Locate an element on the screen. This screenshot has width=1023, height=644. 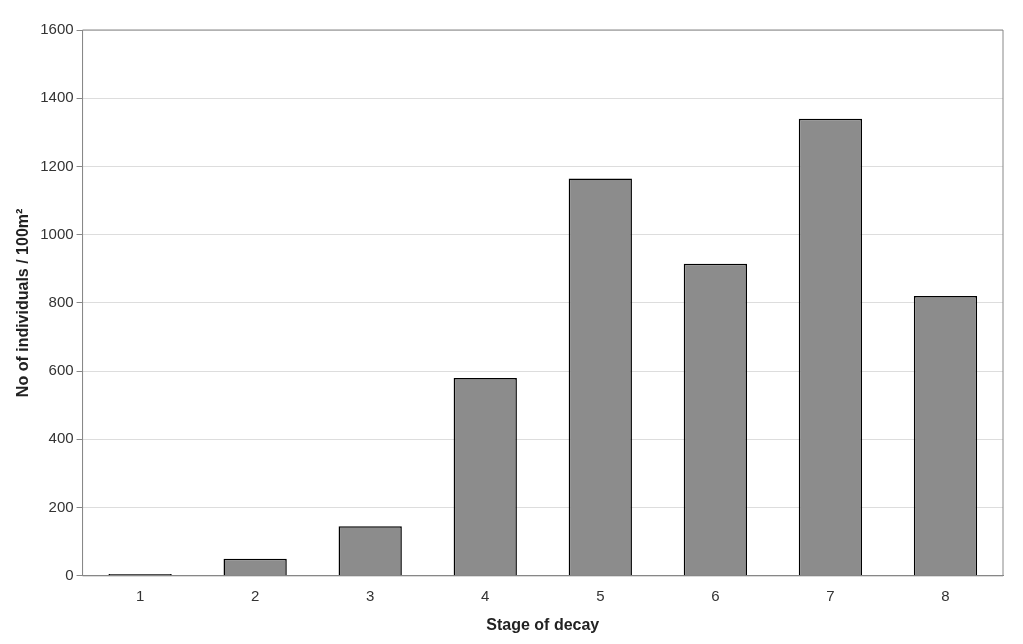
x-tick-label: 1 is located at coordinates (140, 595).